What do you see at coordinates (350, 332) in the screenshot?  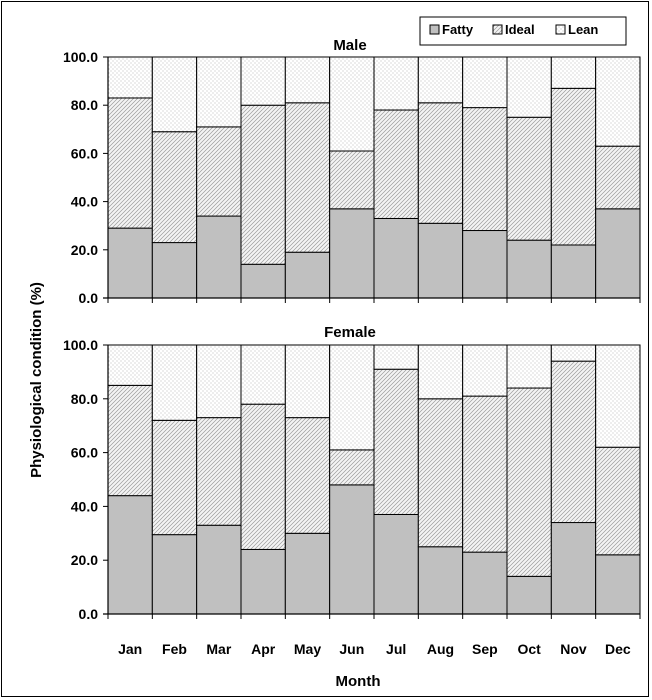 I see `panel-title: Female` at bounding box center [350, 332].